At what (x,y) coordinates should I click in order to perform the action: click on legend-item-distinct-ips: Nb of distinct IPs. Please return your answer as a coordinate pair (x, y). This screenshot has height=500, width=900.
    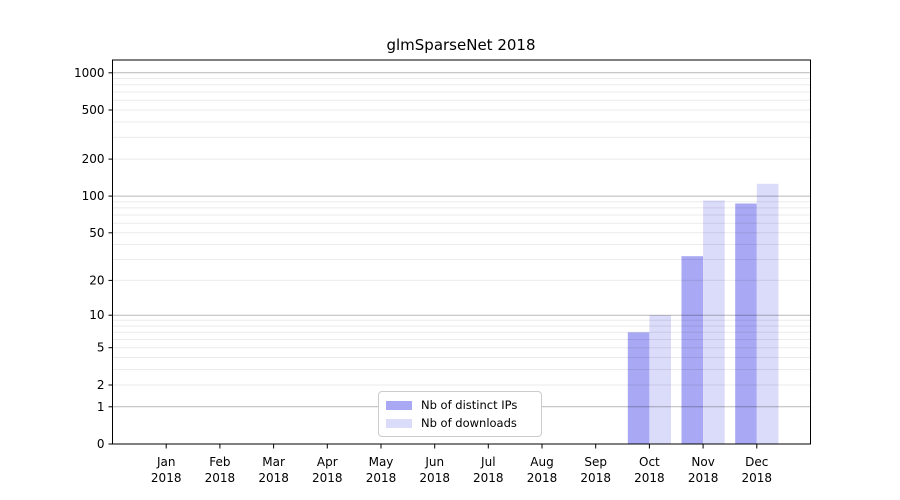
    Looking at the image, I should click on (459, 405).